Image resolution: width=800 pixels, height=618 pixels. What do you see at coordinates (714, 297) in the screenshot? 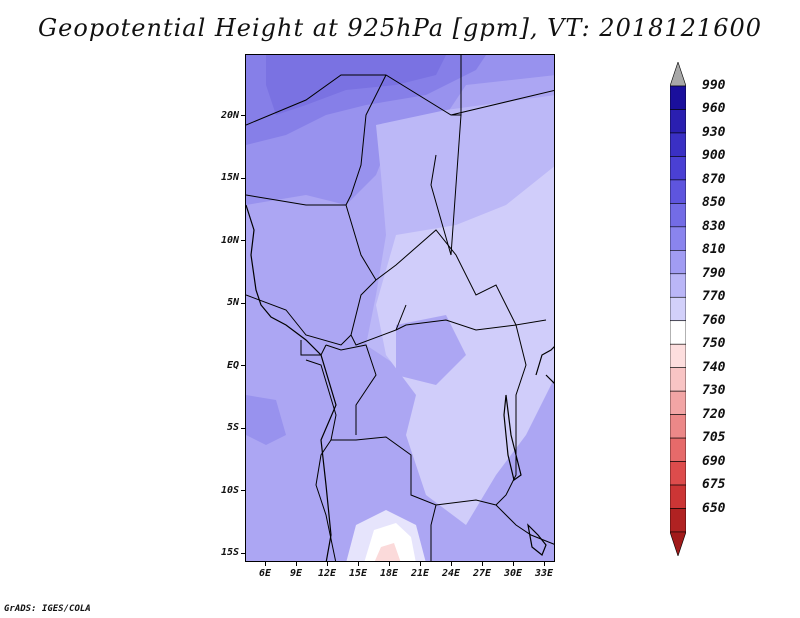
I see `colorbar-level-label: 770` at bounding box center [714, 297].